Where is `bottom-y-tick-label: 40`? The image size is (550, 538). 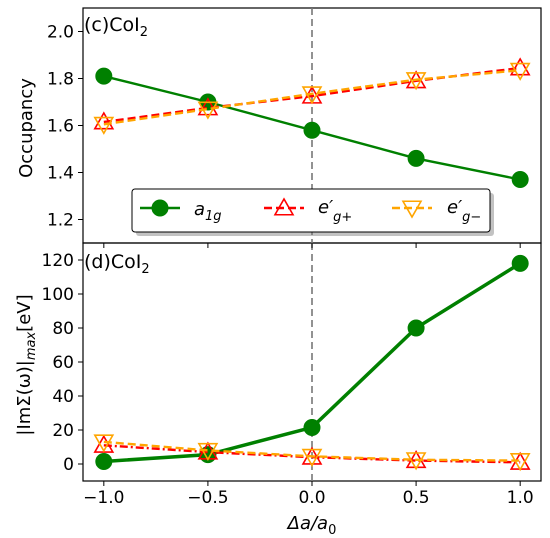 bottom-y-tick-label: 40 is located at coordinates (63, 397).